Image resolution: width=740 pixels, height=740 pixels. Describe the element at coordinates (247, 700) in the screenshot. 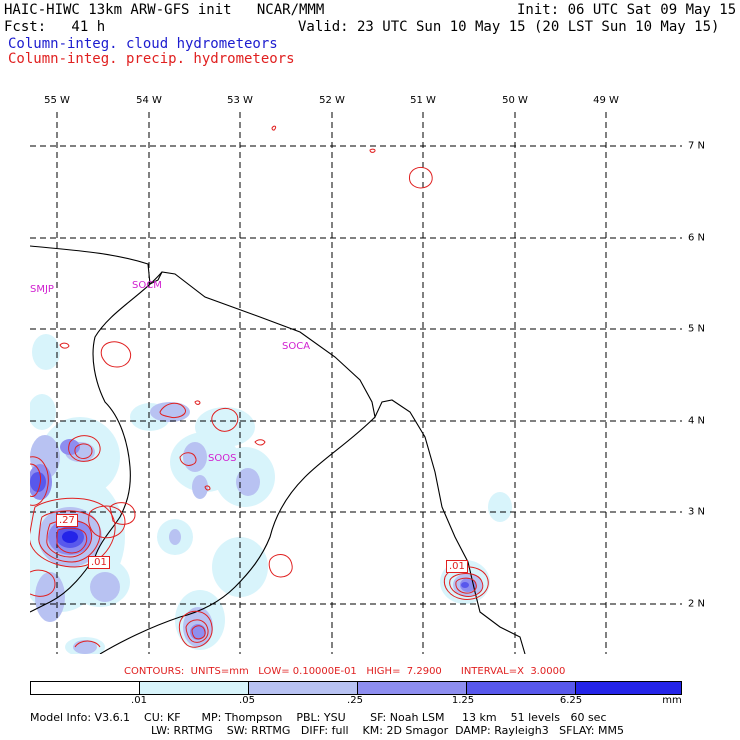

I see `colorbar-tick-1: .05` at that location.